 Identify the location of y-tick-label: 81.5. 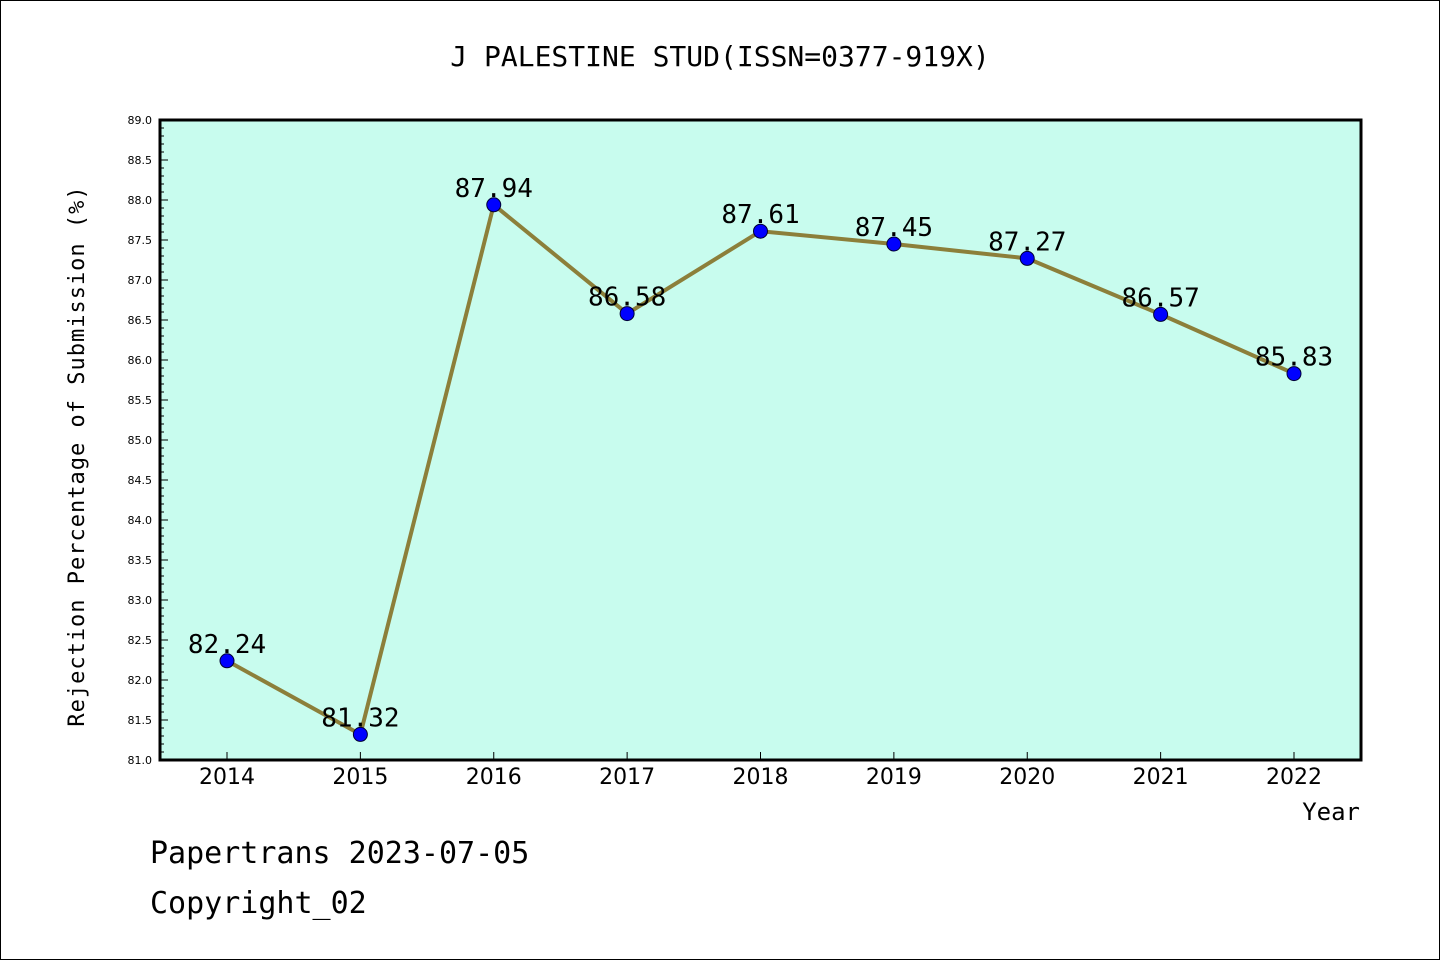
(140, 720).